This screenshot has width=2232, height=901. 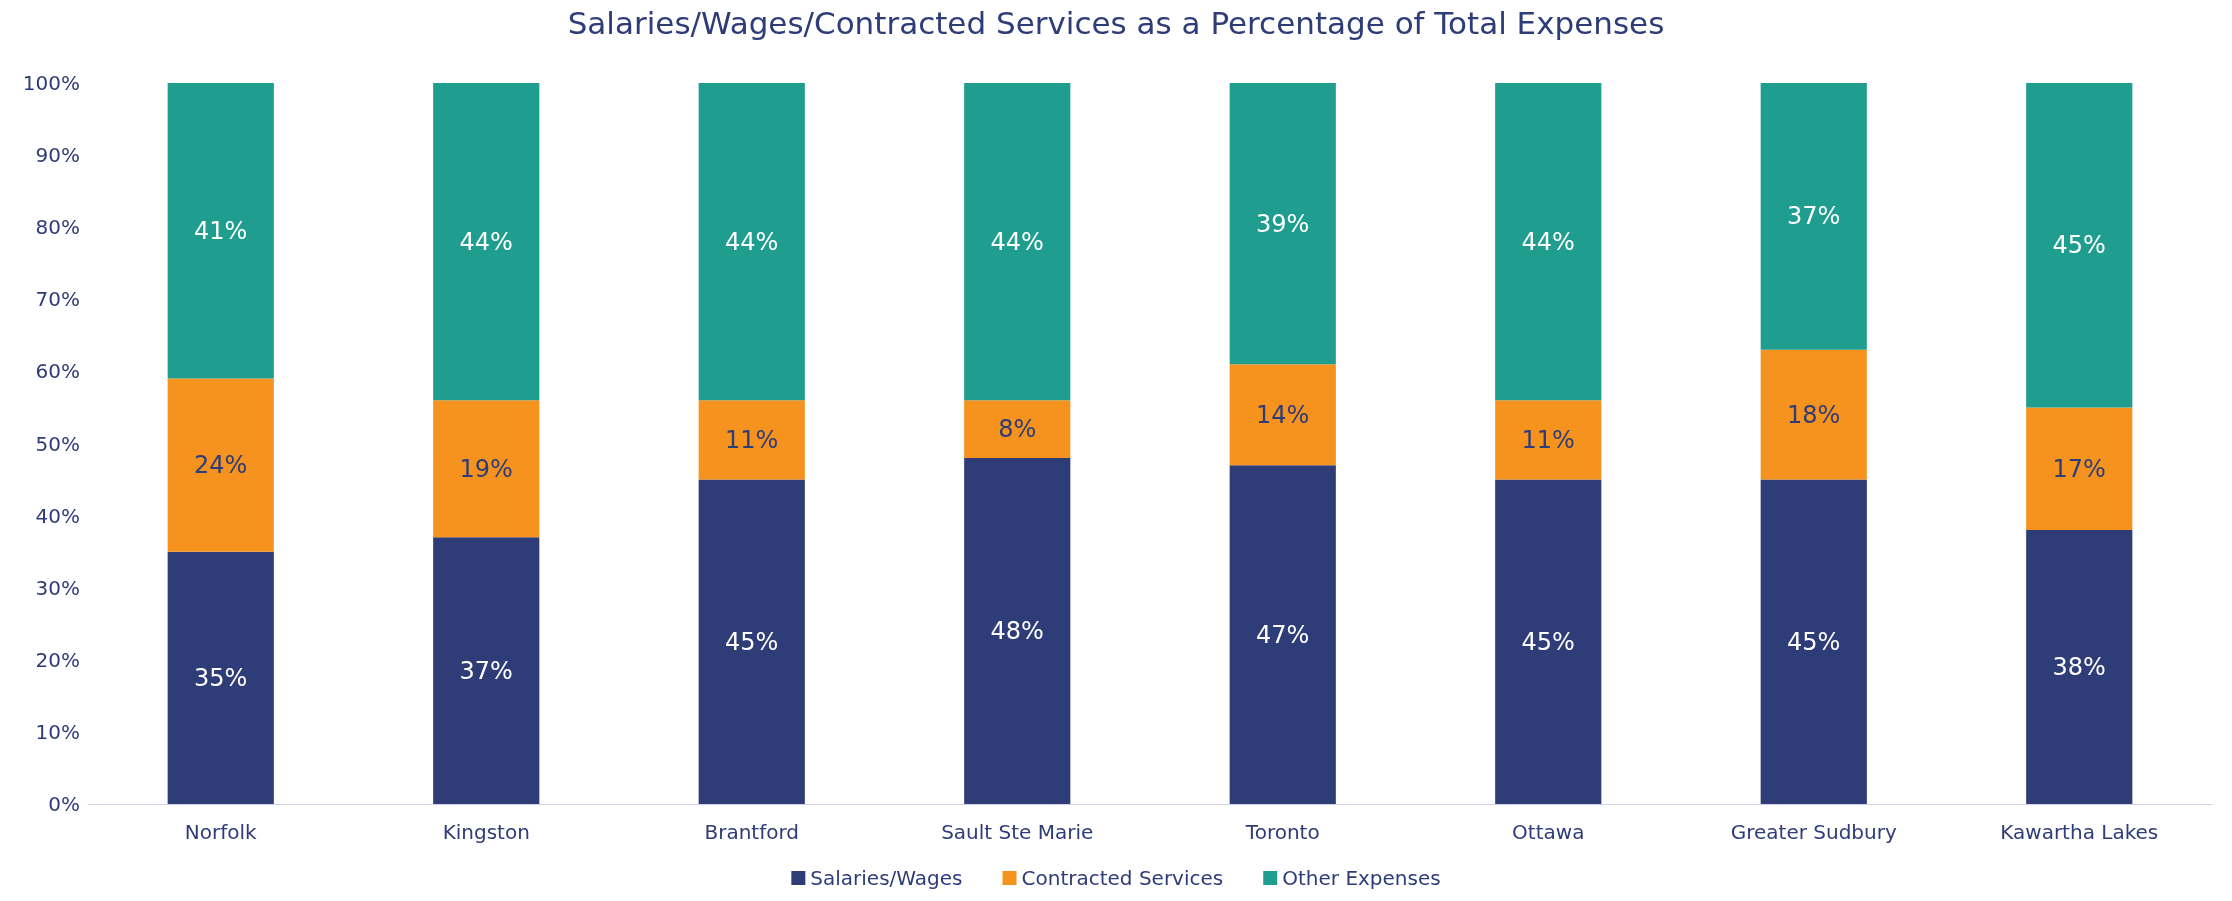 I want to click on data-label: 35%, so click(x=221, y=677).